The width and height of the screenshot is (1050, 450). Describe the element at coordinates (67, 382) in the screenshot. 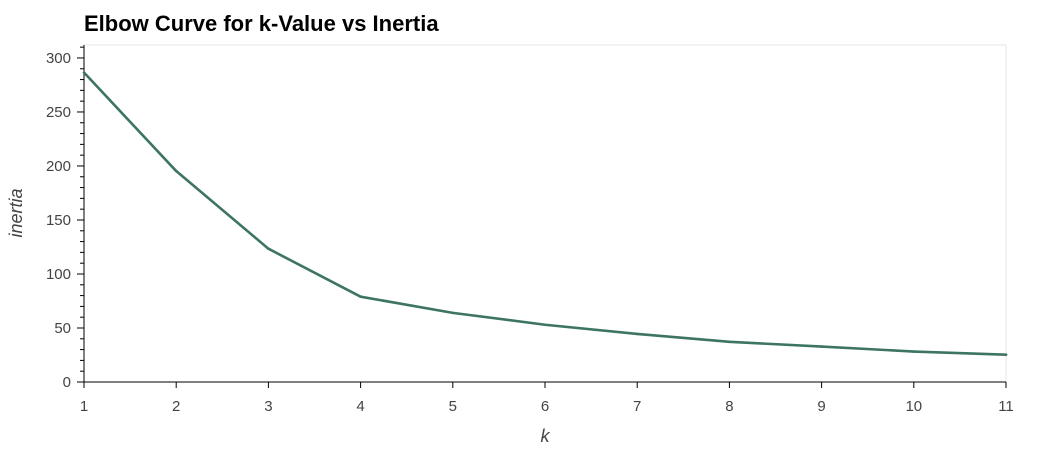

I see `y-tick-label: 0` at that location.